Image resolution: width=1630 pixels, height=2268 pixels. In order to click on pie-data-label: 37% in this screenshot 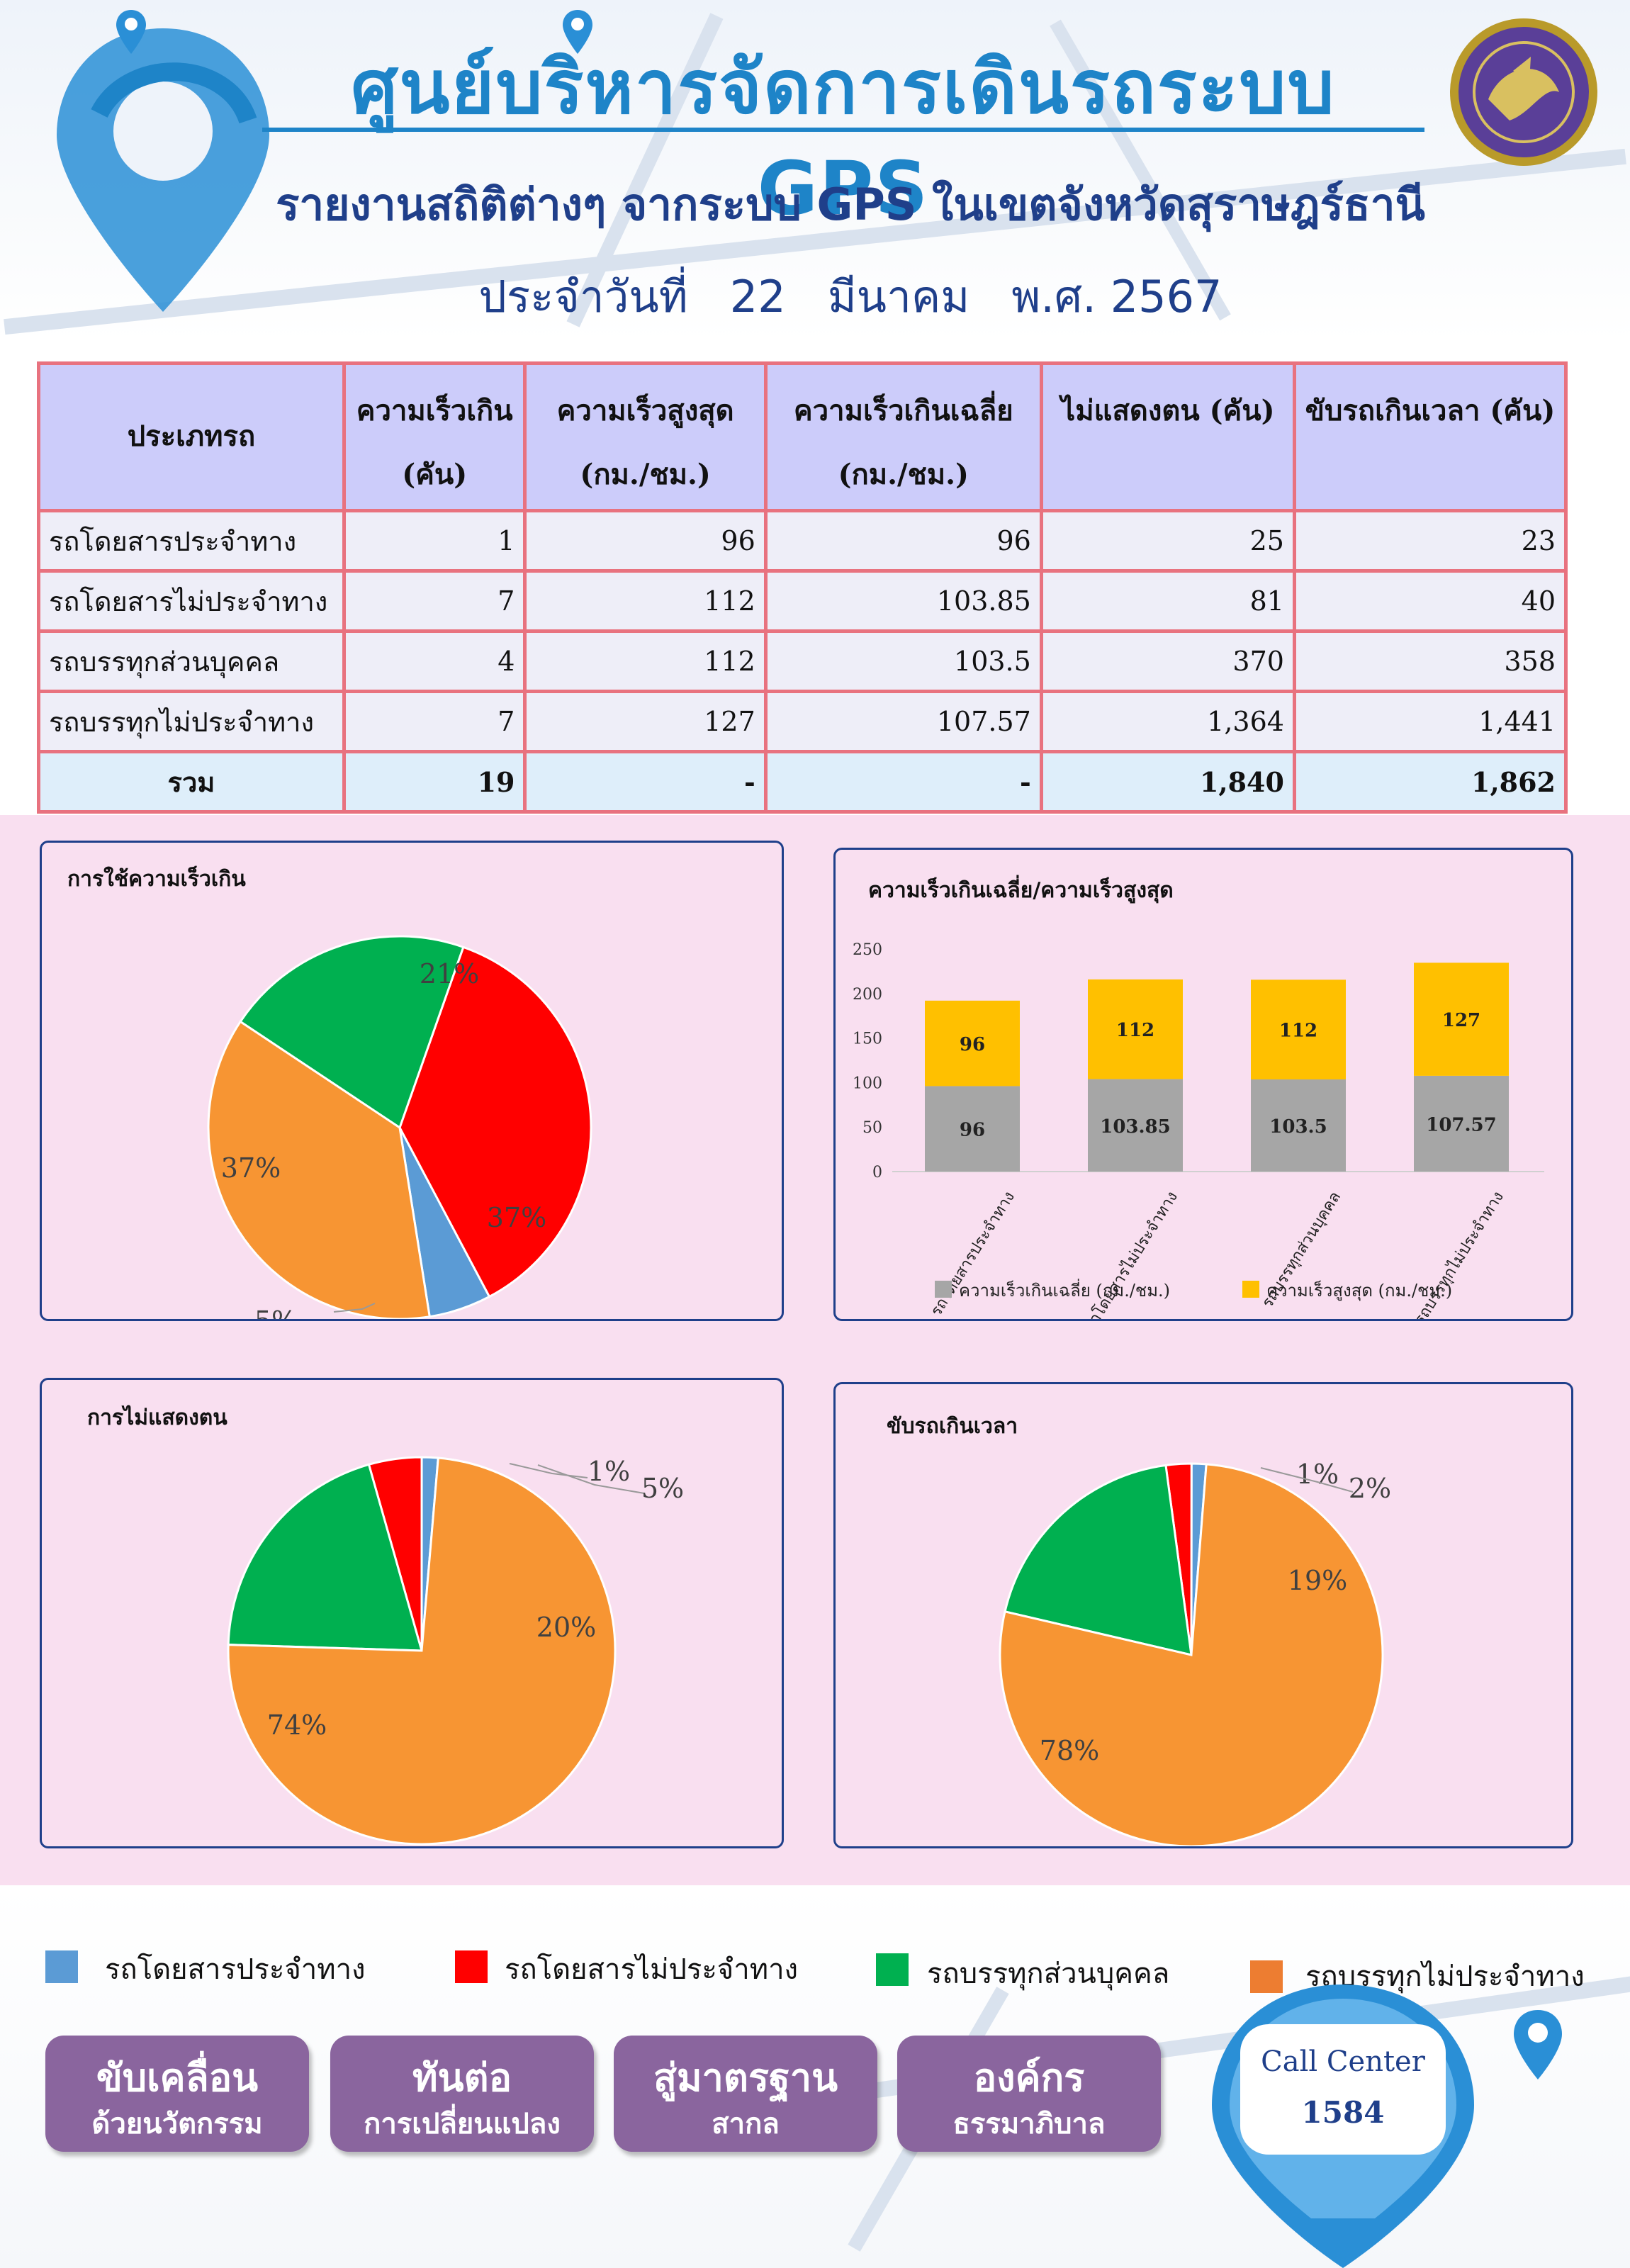, I will do `click(516, 1217)`.